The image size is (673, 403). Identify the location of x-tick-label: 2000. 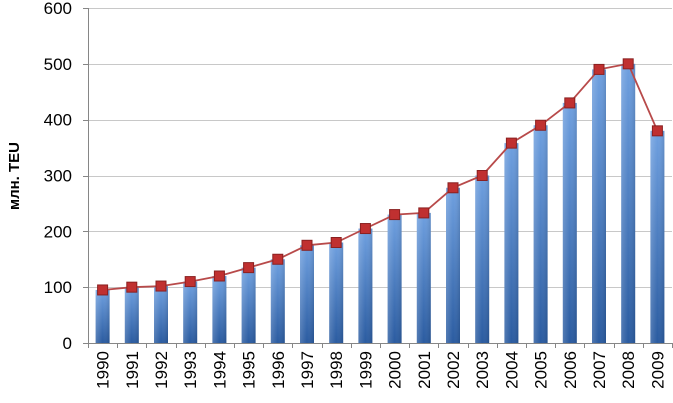
(395, 370).